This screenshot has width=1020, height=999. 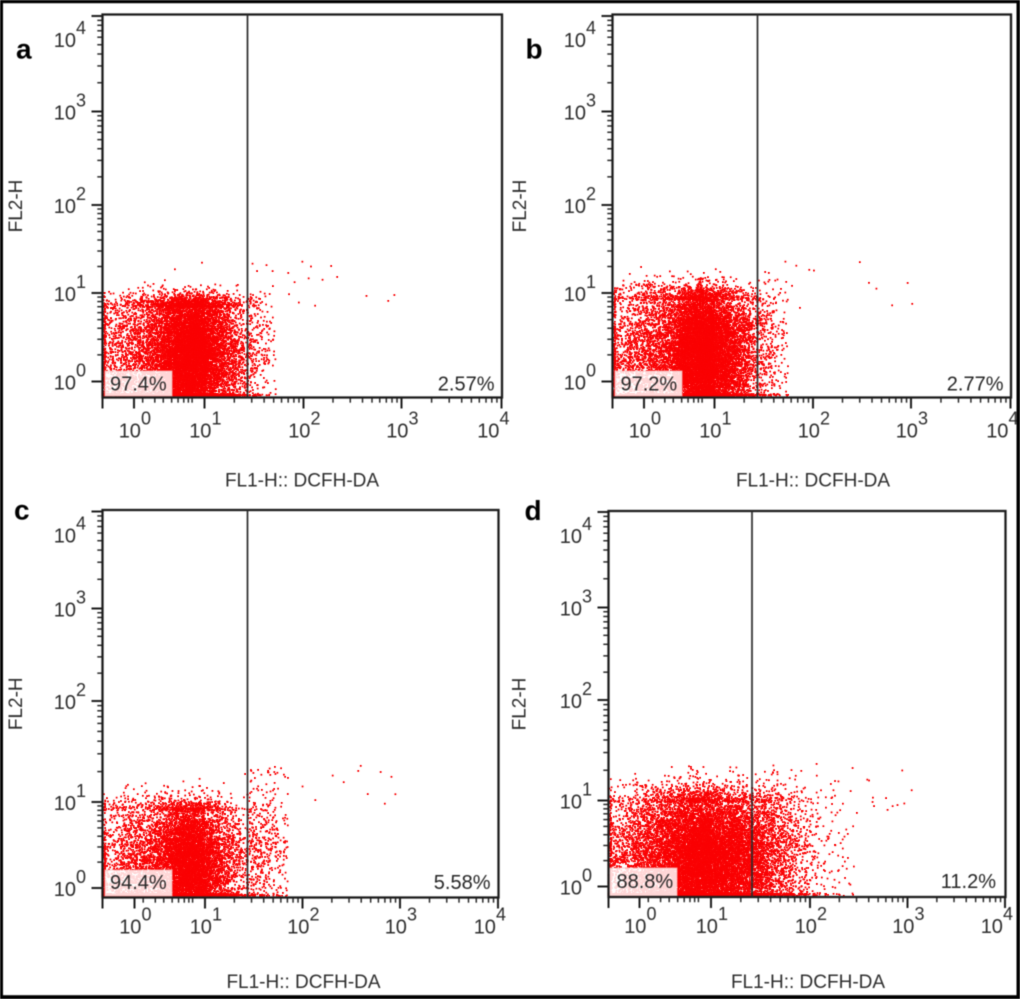 What do you see at coordinates (533, 510) in the screenshot?
I see `svg-text: d` at bounding box center [533, 510].